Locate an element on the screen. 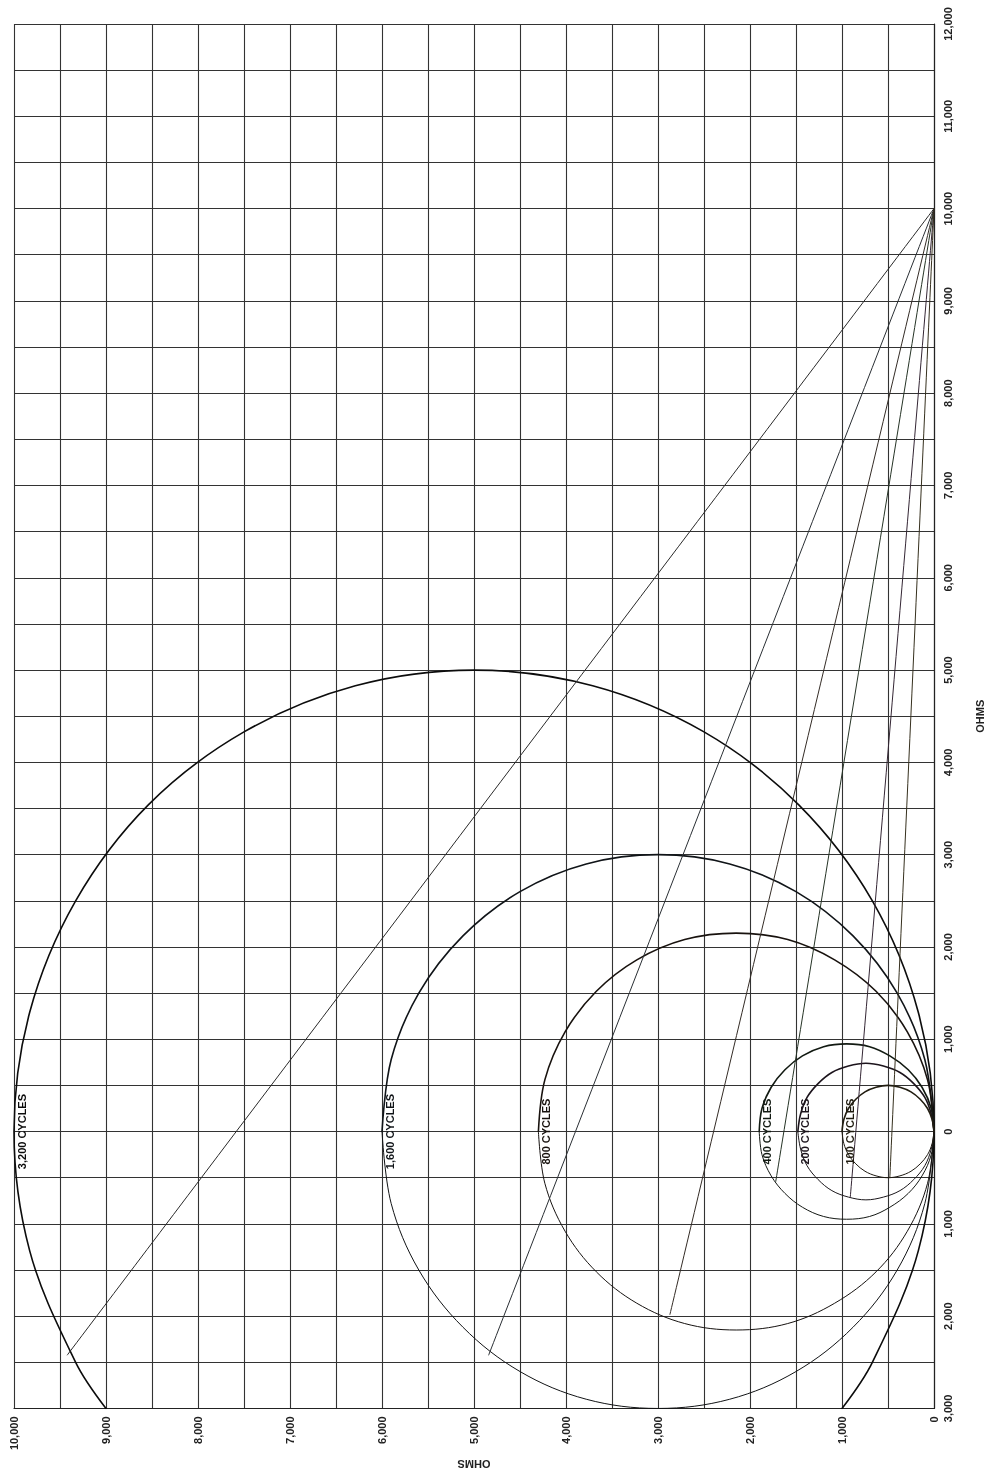  y-tick-label: 10,000 is located at coordinates (947, 208).